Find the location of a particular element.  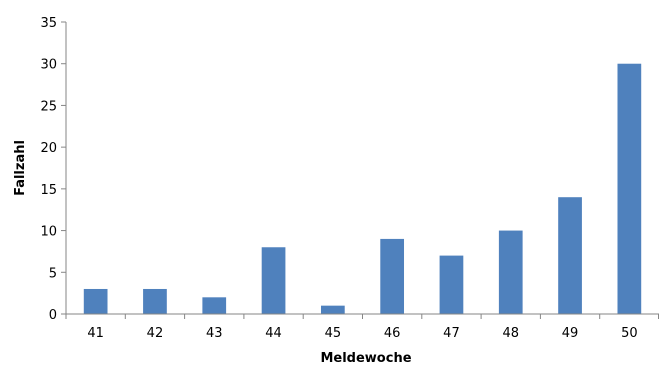

y-tick-label: 5 is located at coordinates (53, 273).